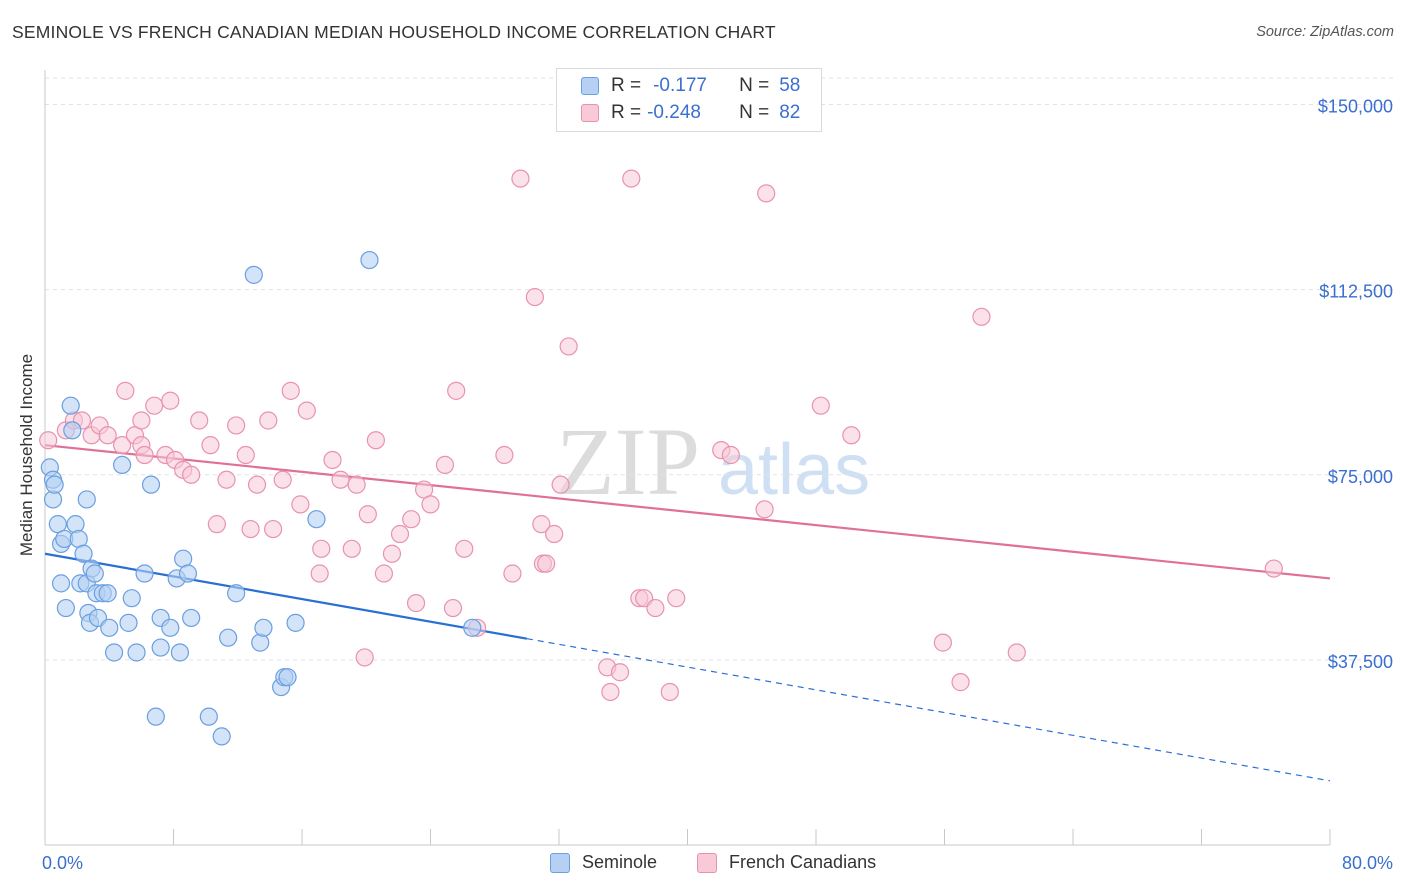 This screenshot has height=892, width=1406. I want to click on seminole-swatch, so click(590, 86).